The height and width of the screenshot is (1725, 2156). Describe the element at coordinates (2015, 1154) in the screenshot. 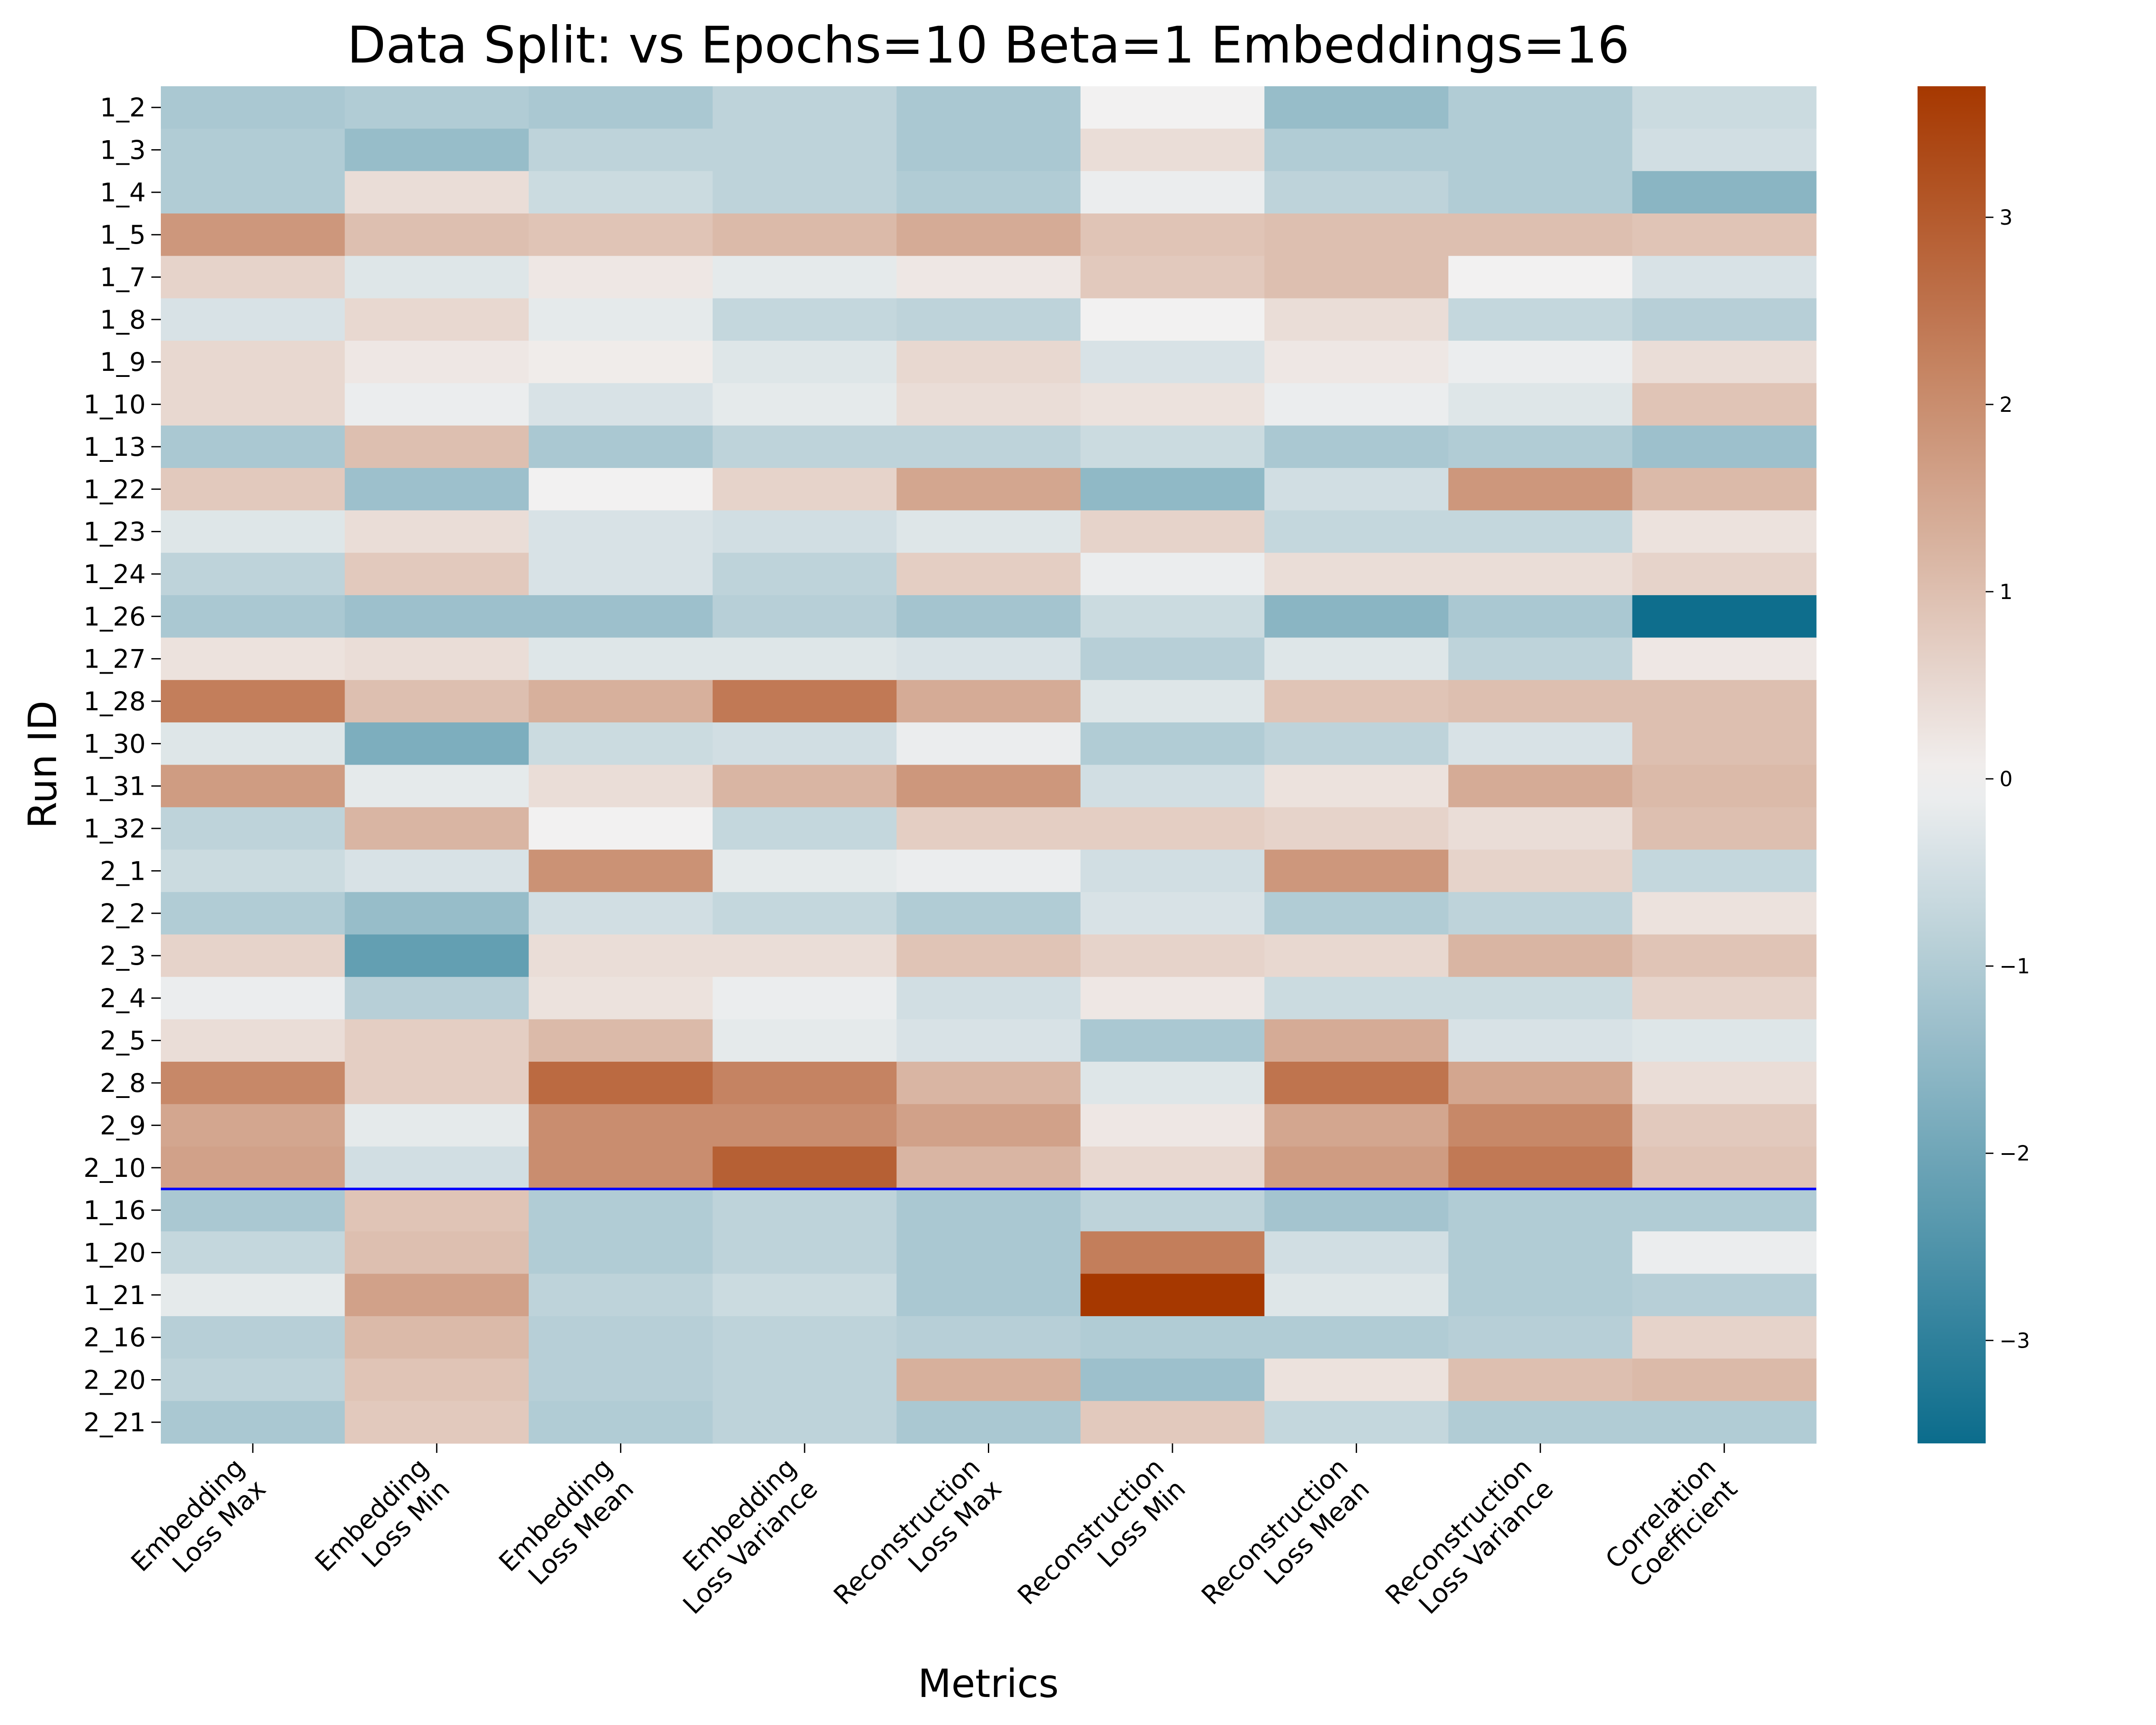

I see `colorbar-tick-label: −2` at that location.